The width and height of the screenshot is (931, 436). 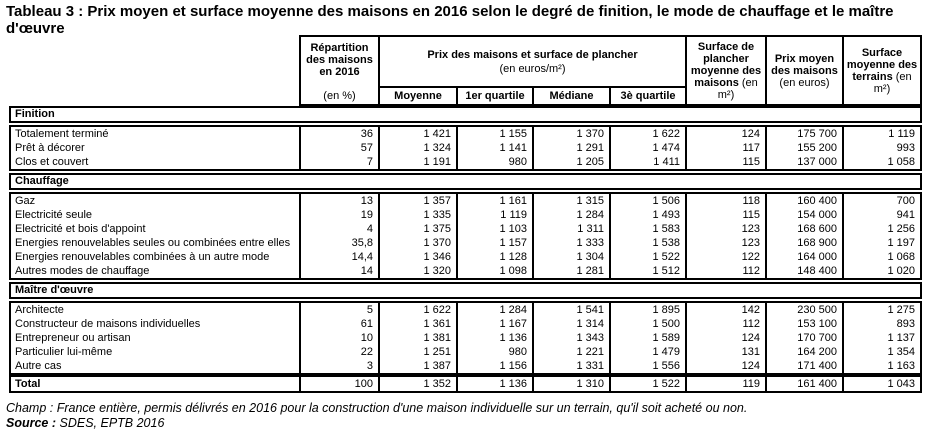 I want to click on row-value: 153 100, so click(x=804, y=324).